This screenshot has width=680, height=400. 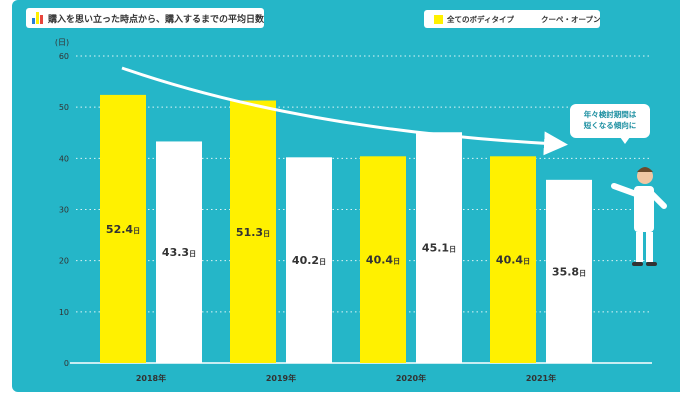 What do you see at coordinates (64, 56) in the screenshot?
I see `y-tick-label: 60` at bounding box center [64, 56].